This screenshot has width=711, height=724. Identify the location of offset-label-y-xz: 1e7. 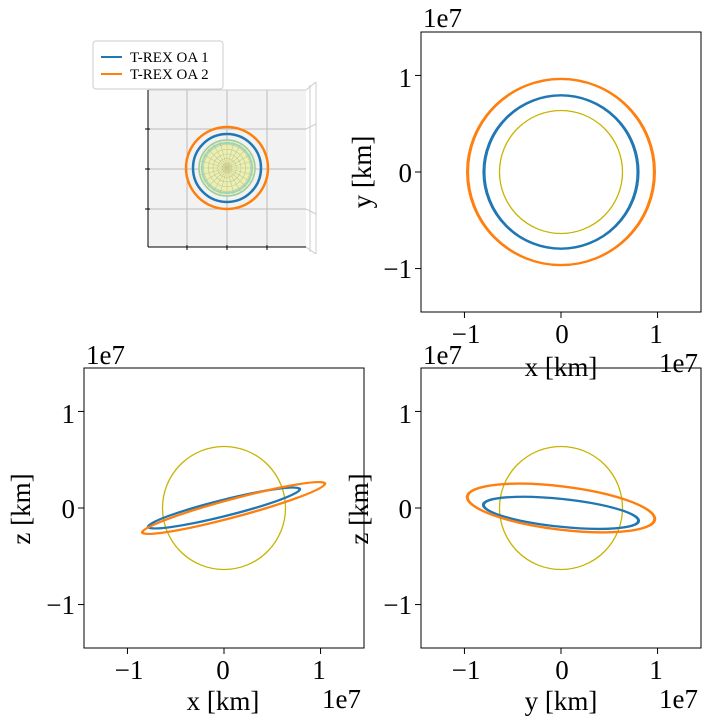
(105, 355).